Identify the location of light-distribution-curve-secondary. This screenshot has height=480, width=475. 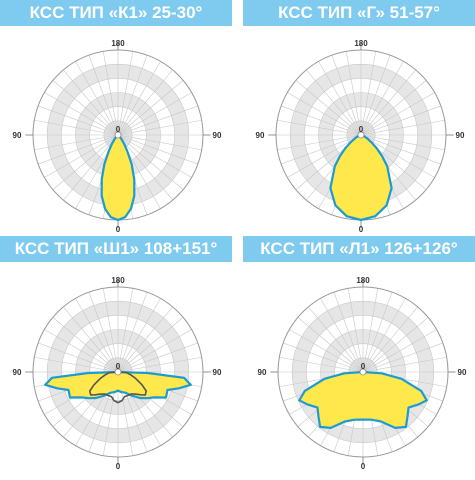
(118, 387).